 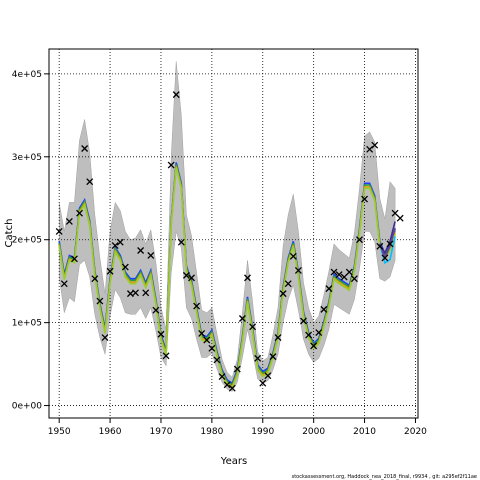 I want to click on x-tick-label: 1970, so click(x=161, y=432).